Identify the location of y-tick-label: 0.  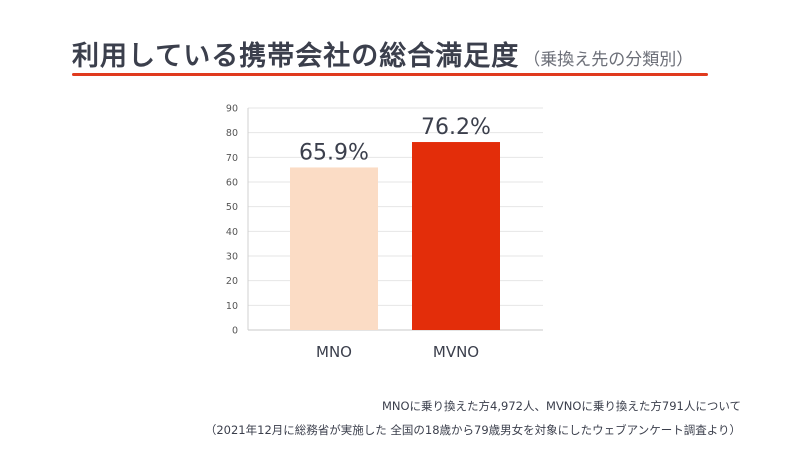
(235, 331).